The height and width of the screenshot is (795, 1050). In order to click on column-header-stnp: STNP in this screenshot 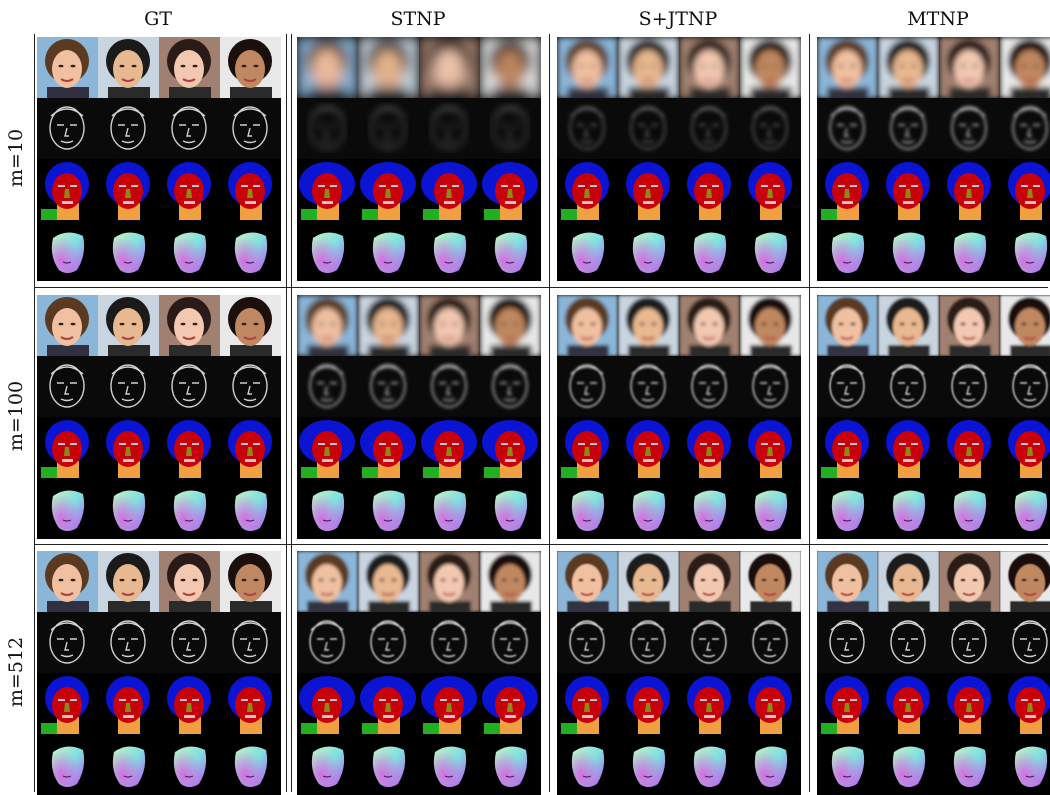, I will do `click(418, 19)`.